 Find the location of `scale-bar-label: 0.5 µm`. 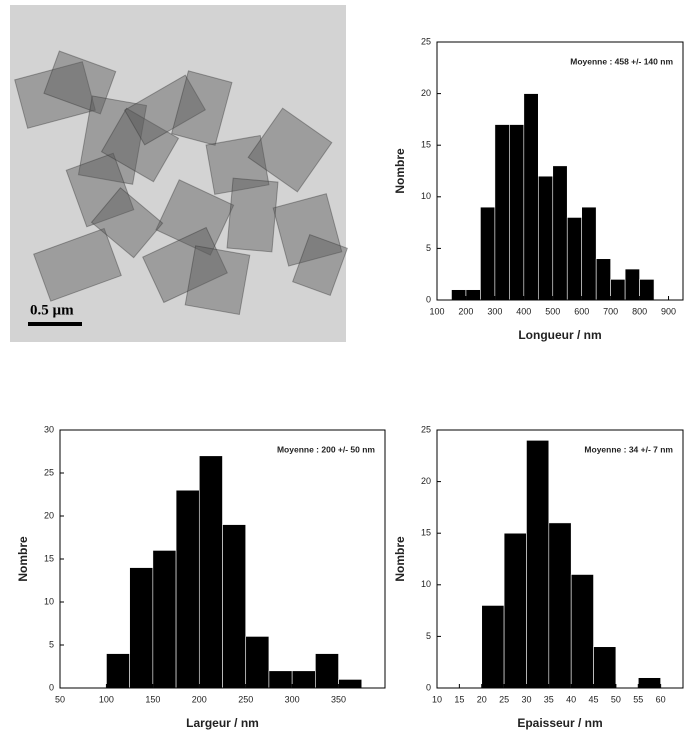

scale-bar-label: 0.5 µm is located at coordinates (52, 310).